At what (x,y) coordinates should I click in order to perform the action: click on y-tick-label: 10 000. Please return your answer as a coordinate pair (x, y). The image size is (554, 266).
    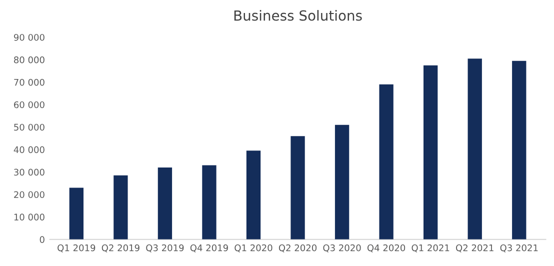
    Looking at the image, I should click on (29, 217).